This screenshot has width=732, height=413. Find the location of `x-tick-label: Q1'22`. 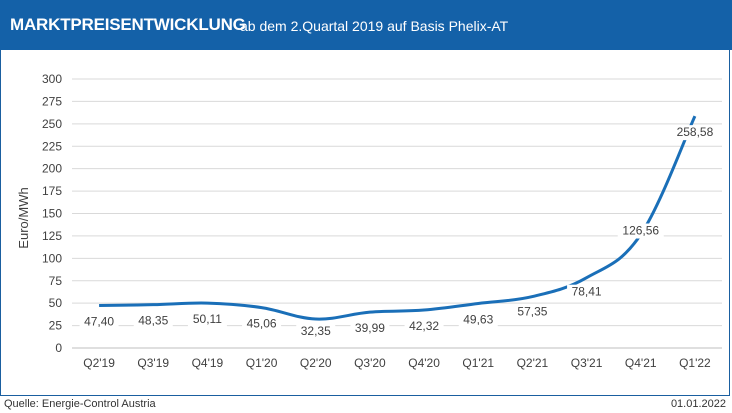

x-tick-label: Q1'22 is located at coordinates (695, 363).